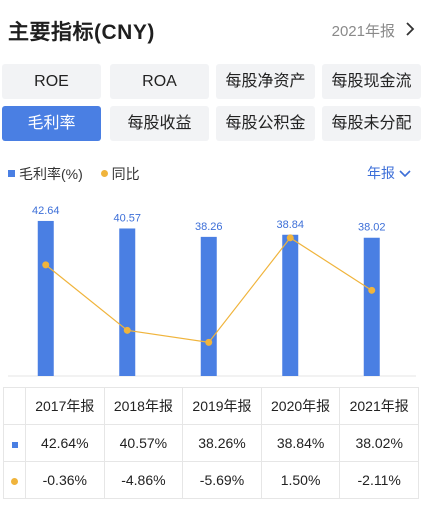 This screenshot has width=429, height=510. Describe the element at coordinates (14, 406) in the screenshot. I see `table-corner` at that location.